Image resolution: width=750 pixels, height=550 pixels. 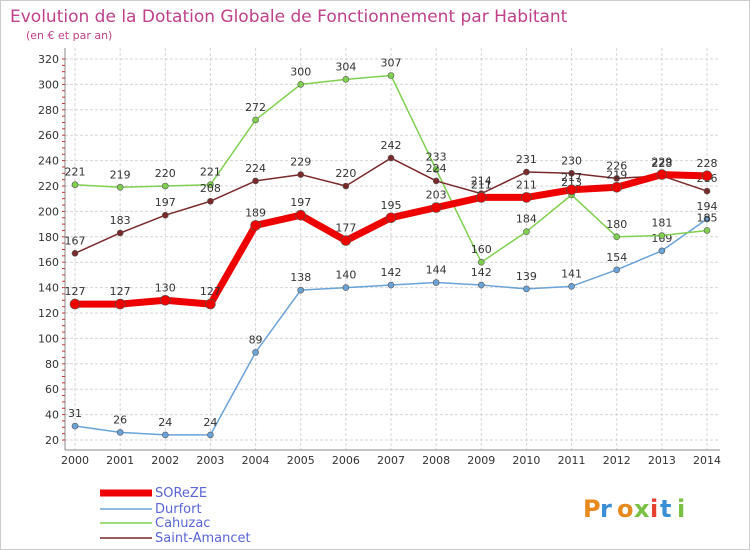 I want to click on x-tick-label: 2006, so click(x=346, y=460).